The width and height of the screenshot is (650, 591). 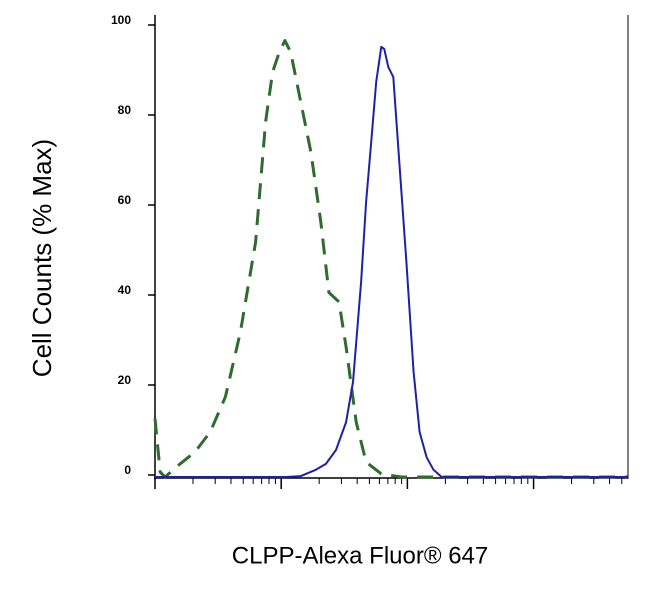 I want to click on y-tick-label: 80, so click(x=125, y=110).